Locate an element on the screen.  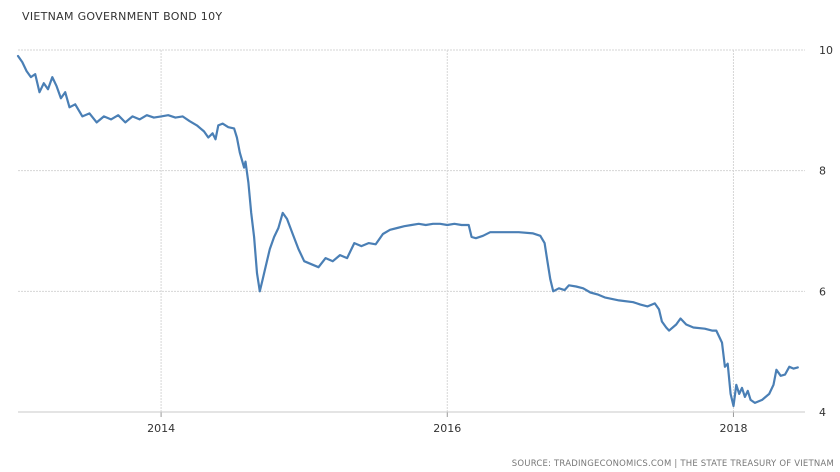
y-tick-label: 6 is located at coordinates (822, 291).